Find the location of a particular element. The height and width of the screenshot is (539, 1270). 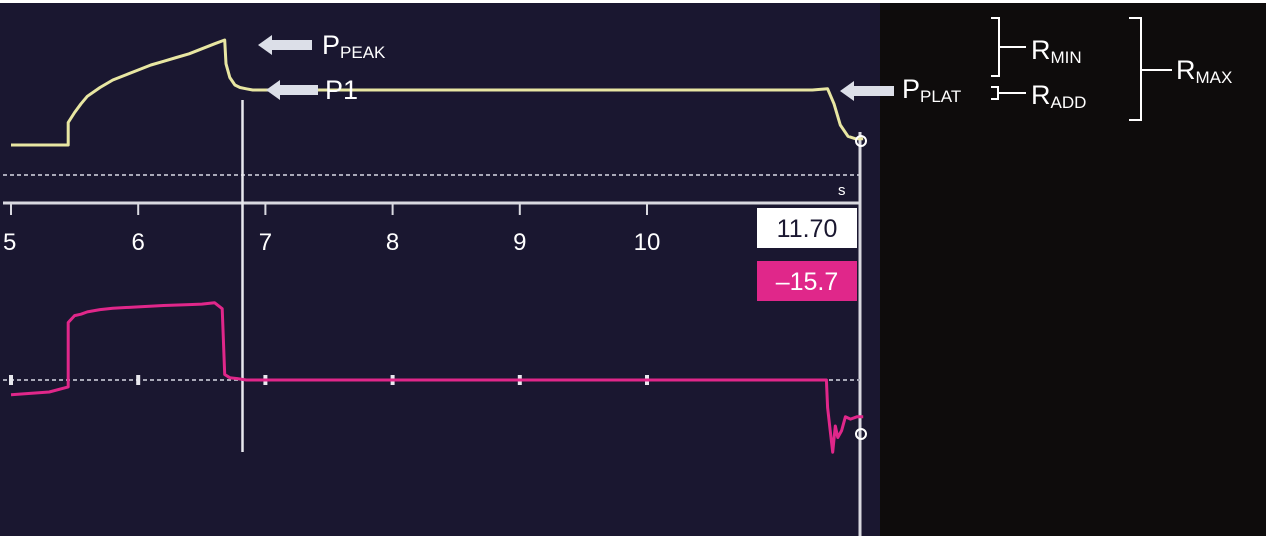

radd-brace-icon is located at coordinates (1008, 93).